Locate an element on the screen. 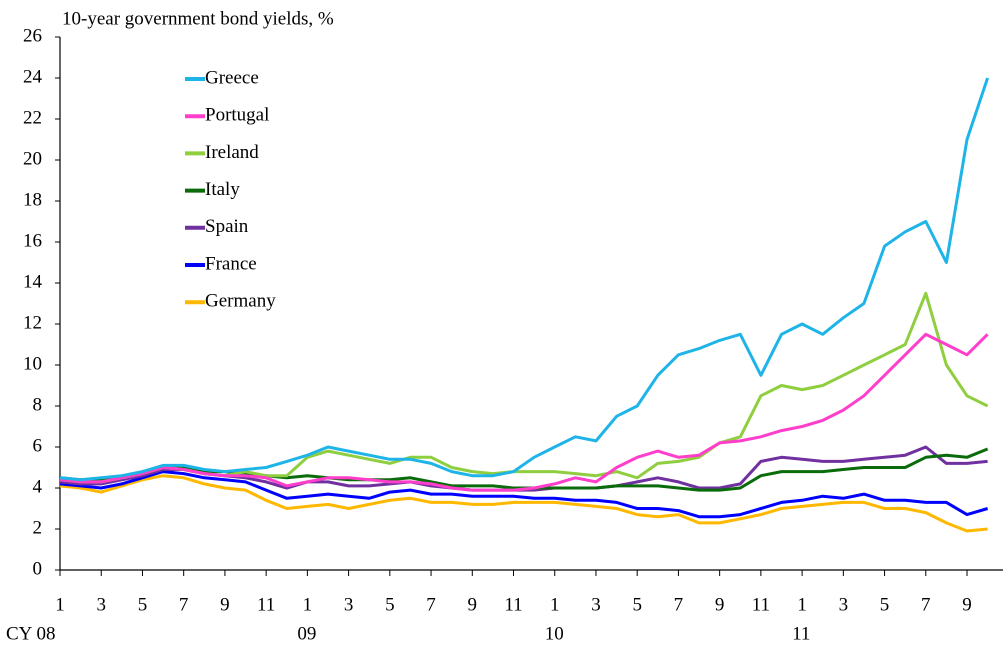 This screenshot has height=649, width=1003. y-tick-label: 20 is located at coordinates (32, 158).